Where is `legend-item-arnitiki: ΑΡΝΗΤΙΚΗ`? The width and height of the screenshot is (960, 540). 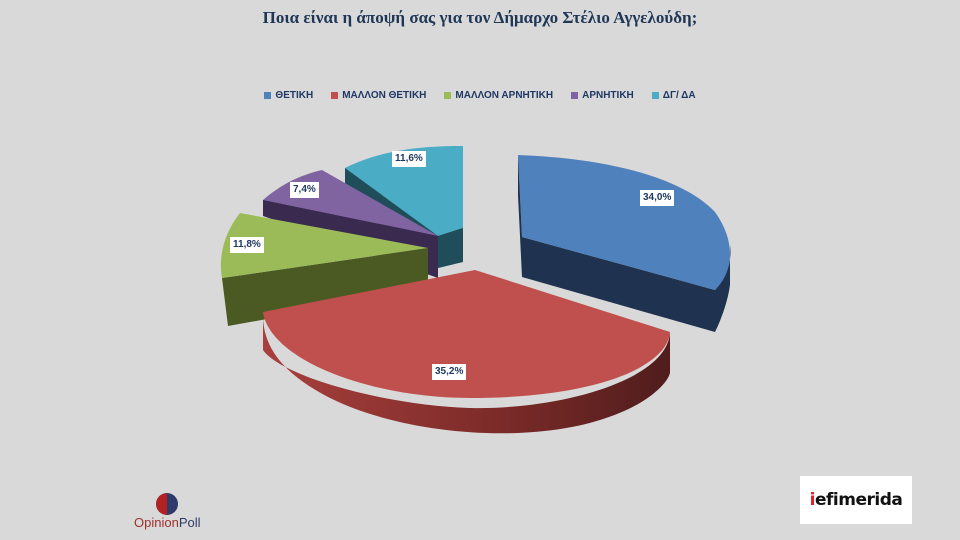
legend-item-arnitiki: ΑΡΝΗΤΙΚΗ is located at coordinates (602, 95).